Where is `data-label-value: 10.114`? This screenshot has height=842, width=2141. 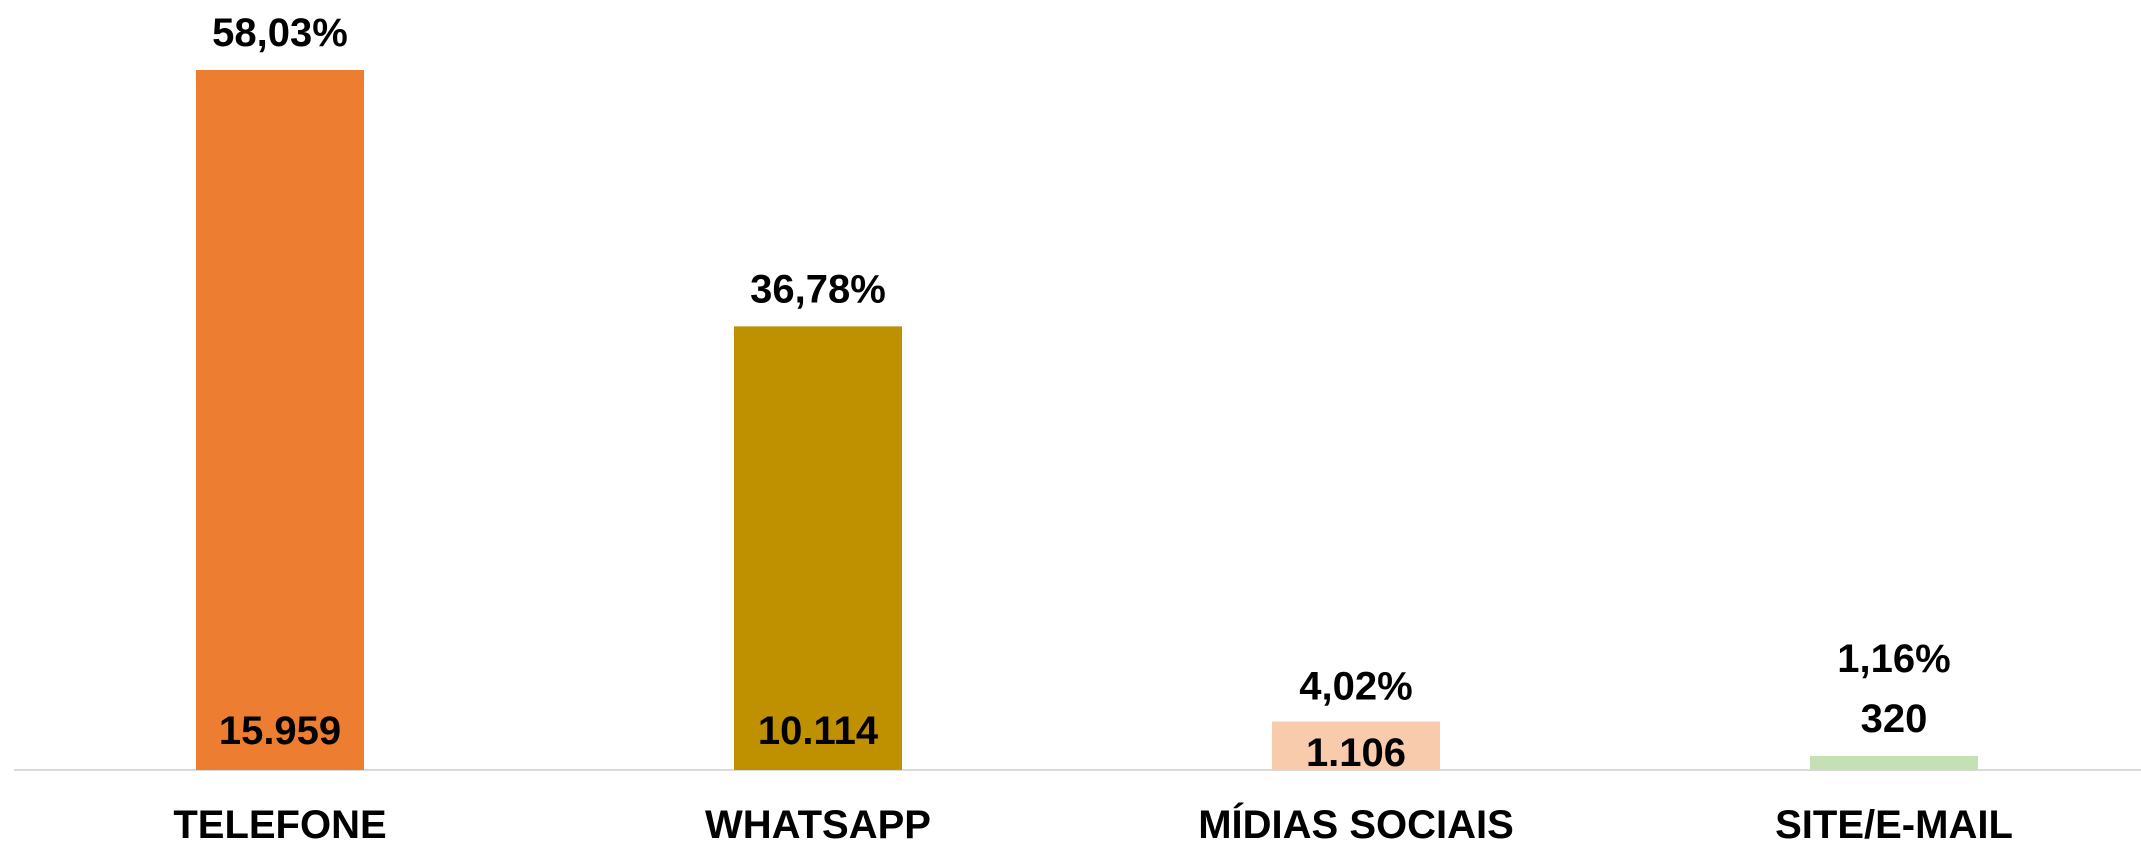
data-label-value: 10.114 is located at coordinates (818, 731).